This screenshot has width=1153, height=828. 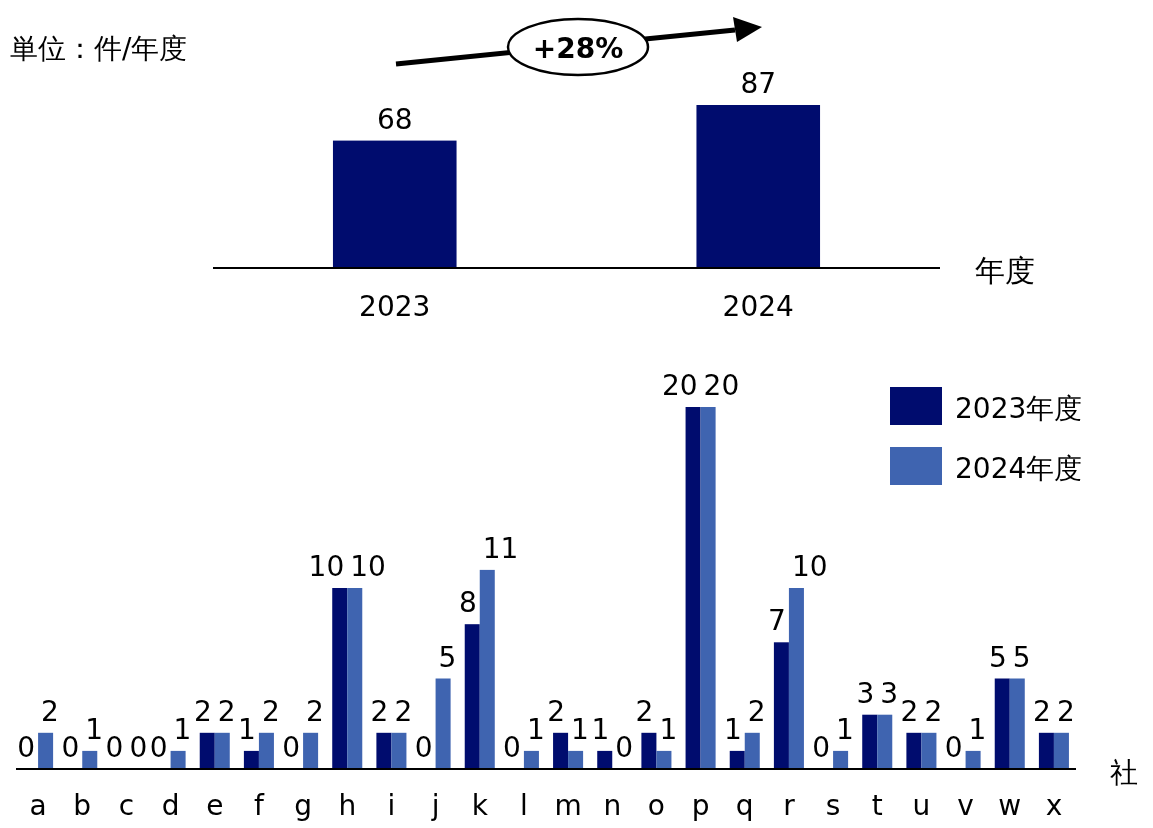 What do you see at coordinates (38, 805) in the screenshot?
I see `x-tick-label: a` at bounding box center [38, 805].